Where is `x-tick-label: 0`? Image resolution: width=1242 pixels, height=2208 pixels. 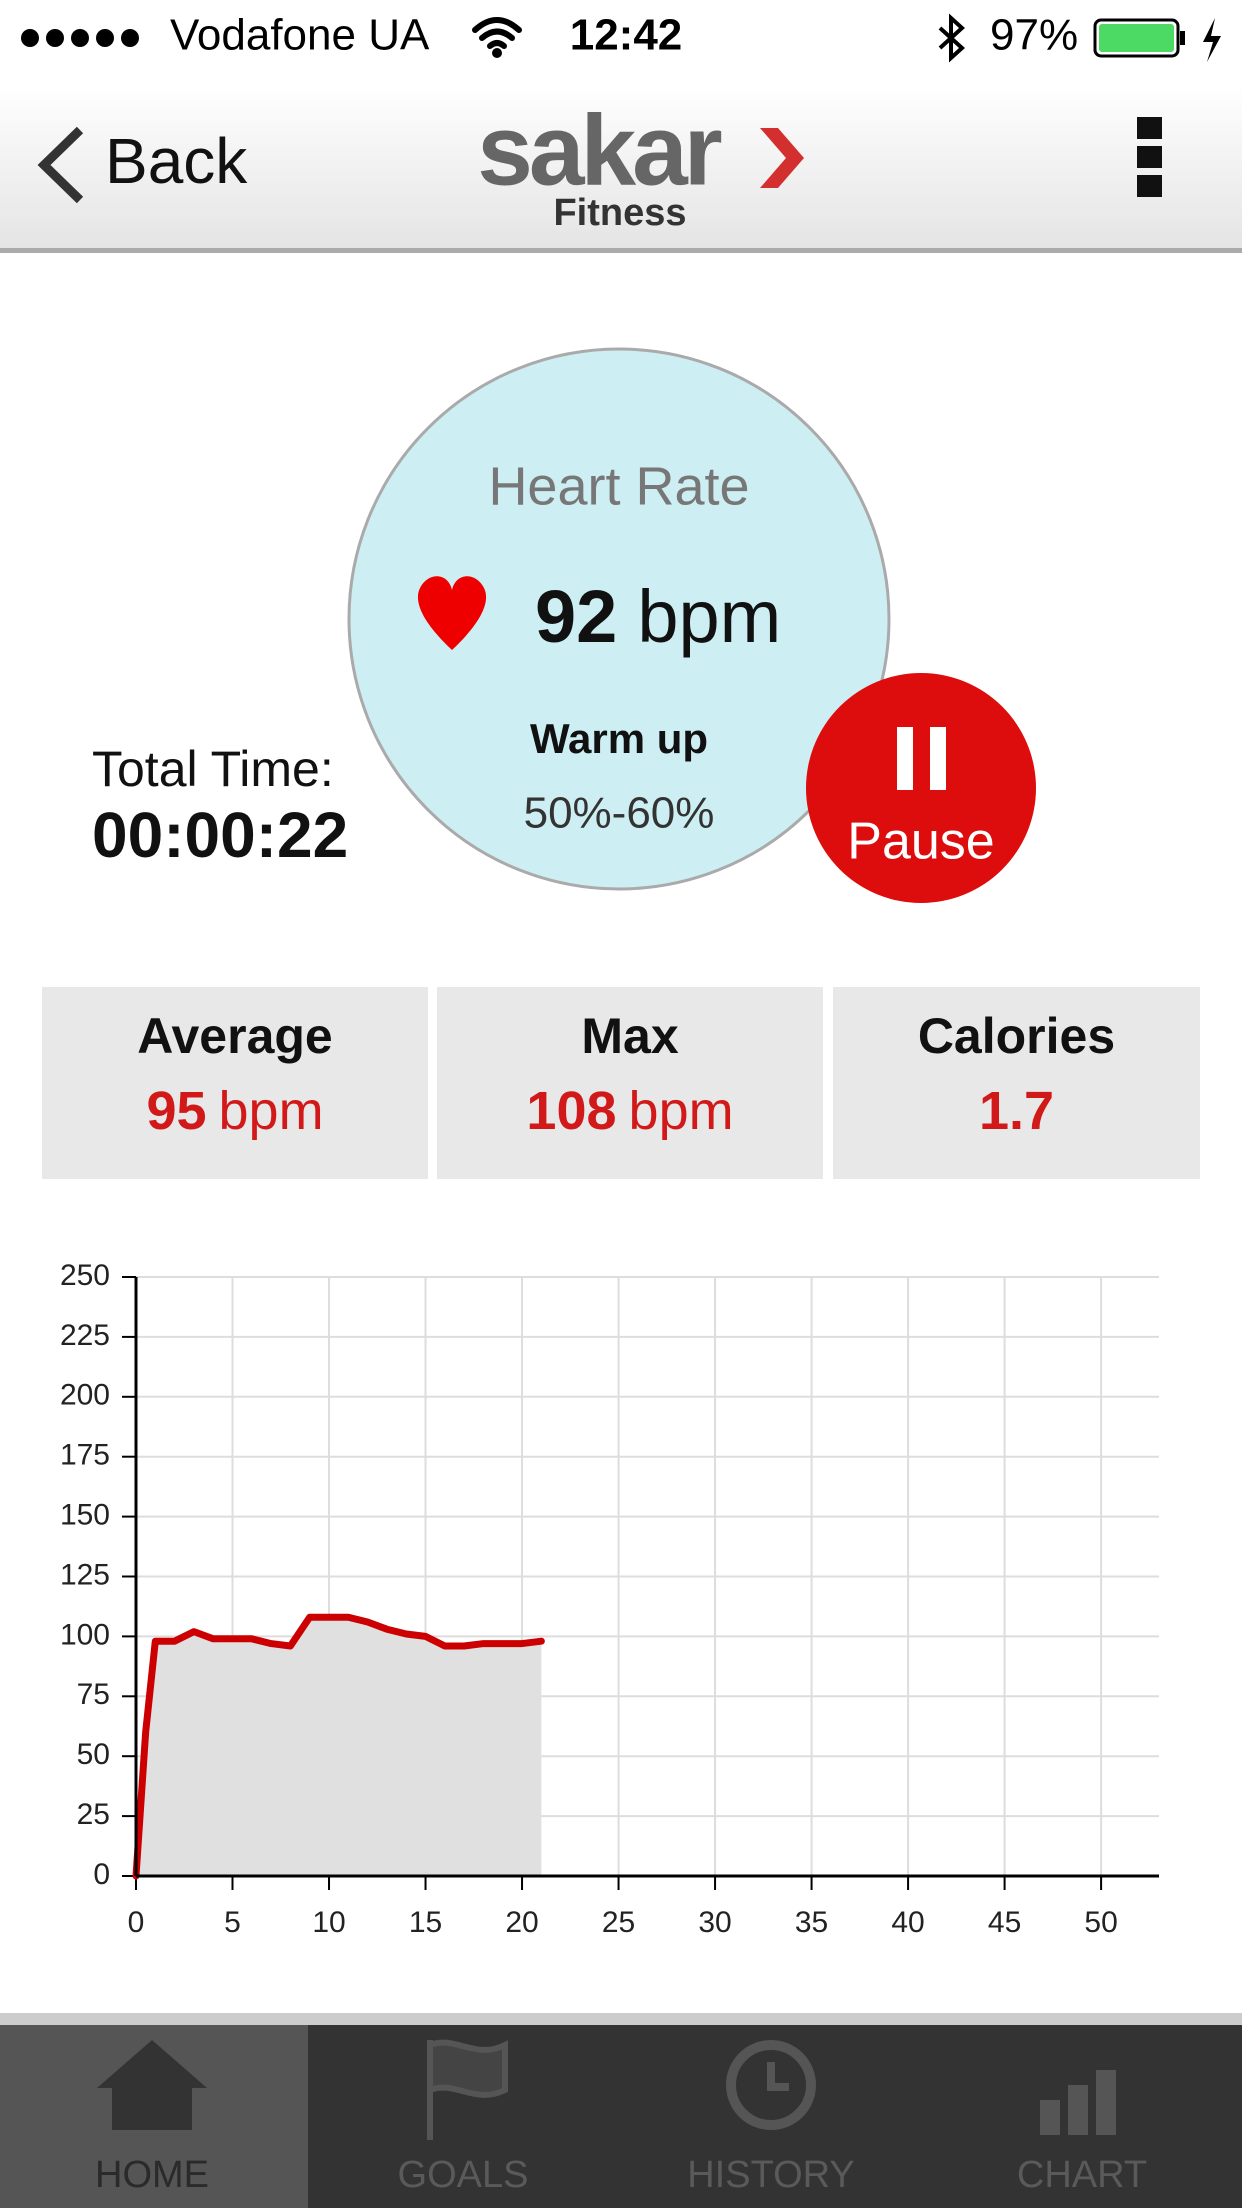
x-tick-label: 0 is located at coordinates (136, 1922).